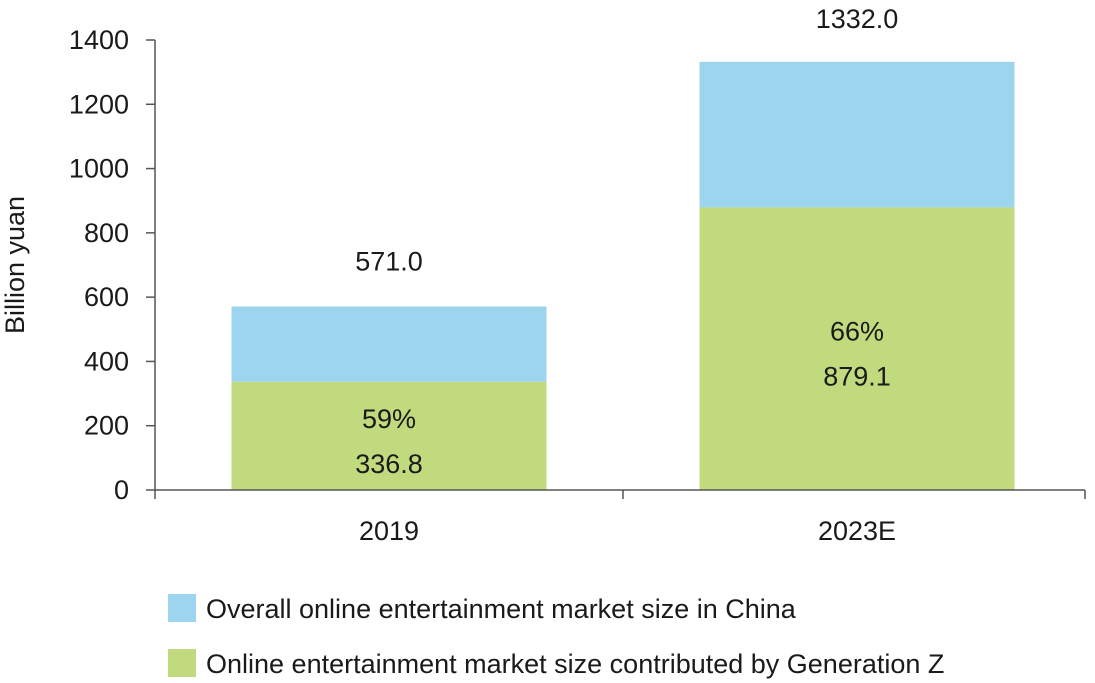  What do you see at coordinates (15, 265) in the screenshot?
I see `y-axis-title: Billion yuan` at bounding box center [15, 265].